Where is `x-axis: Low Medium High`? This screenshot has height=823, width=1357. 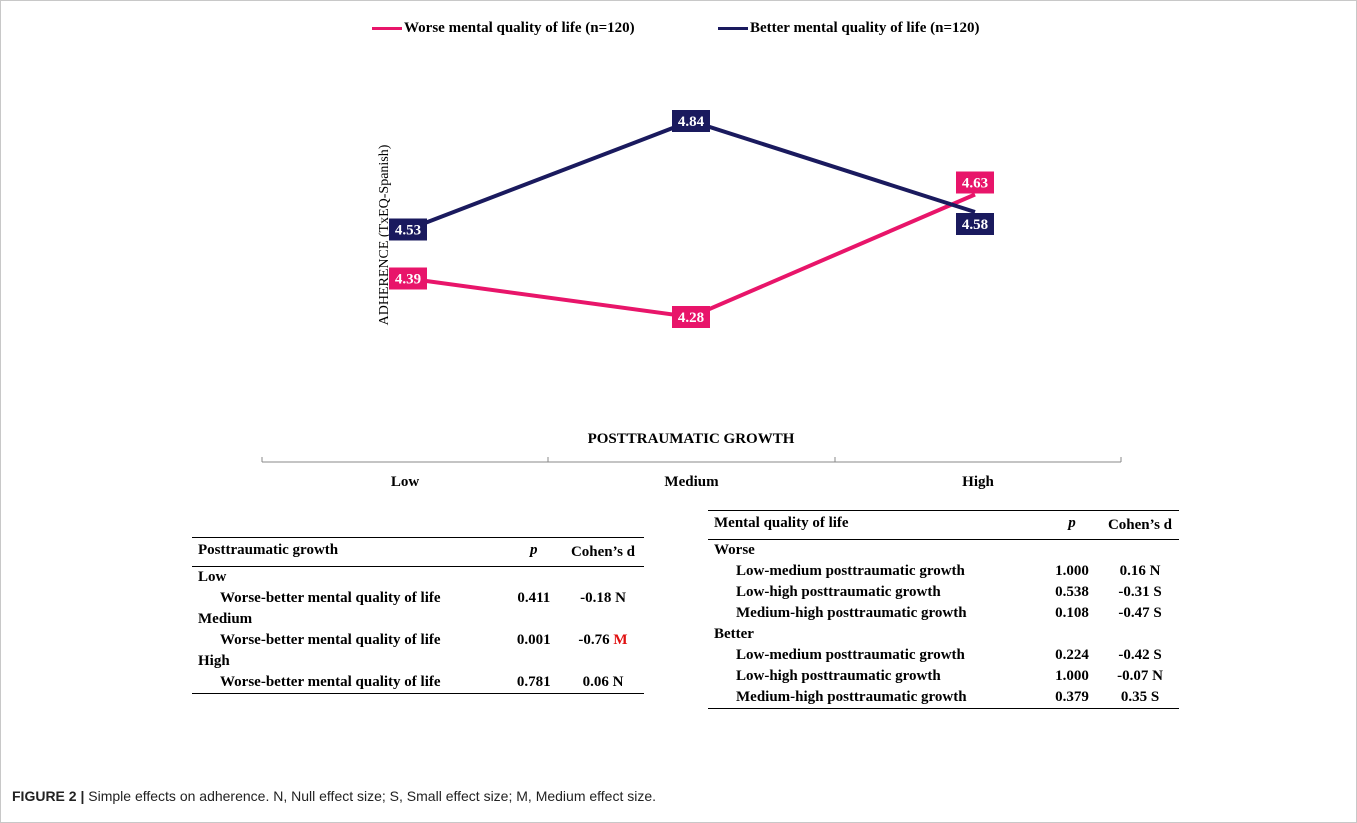 x-axis: Low Medium High is located at coordinates (691, 473).